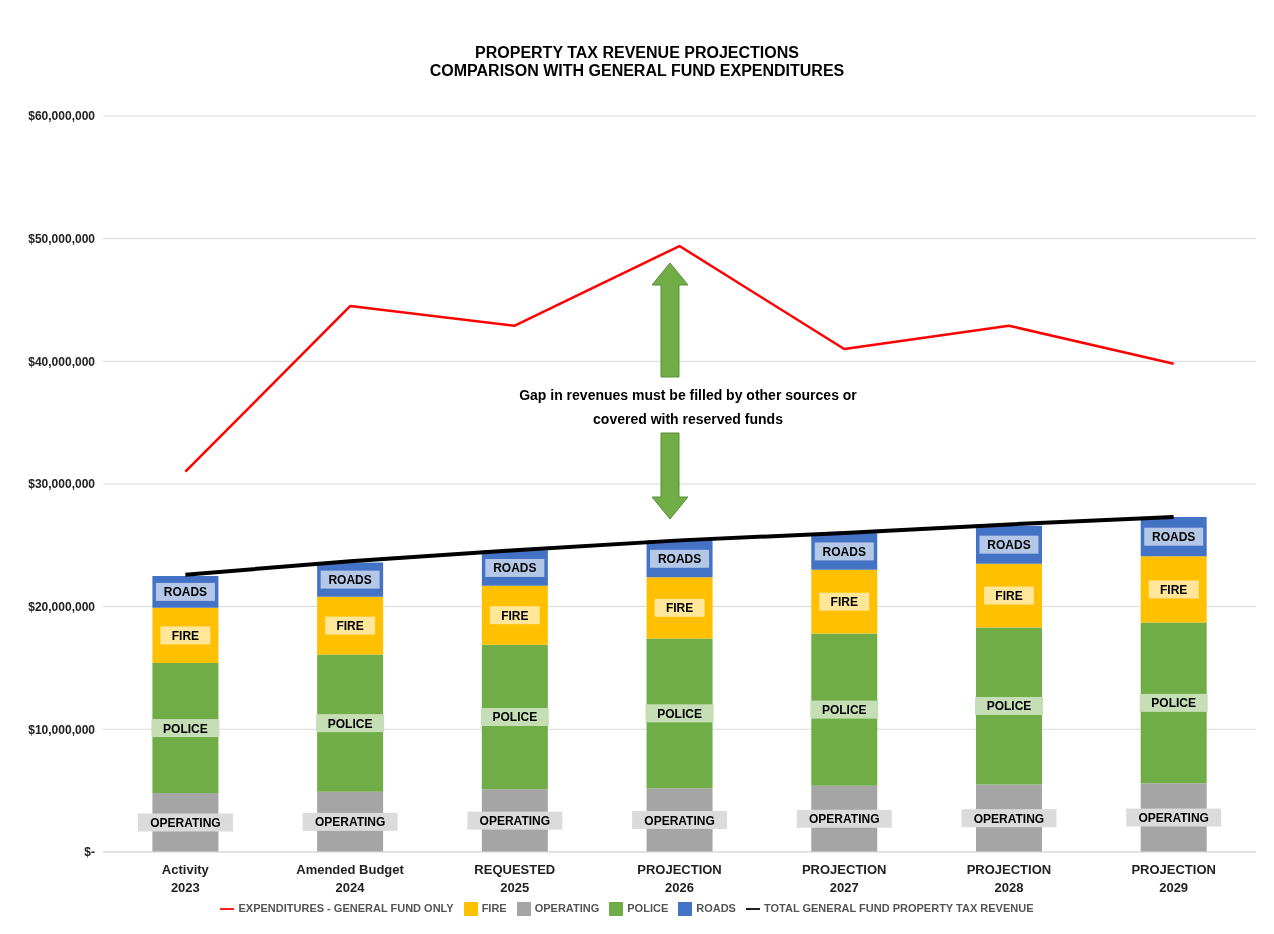 This screenshot has width=1274, height=934. I want to click on legend-label: OPERATING, so click(567, 907).